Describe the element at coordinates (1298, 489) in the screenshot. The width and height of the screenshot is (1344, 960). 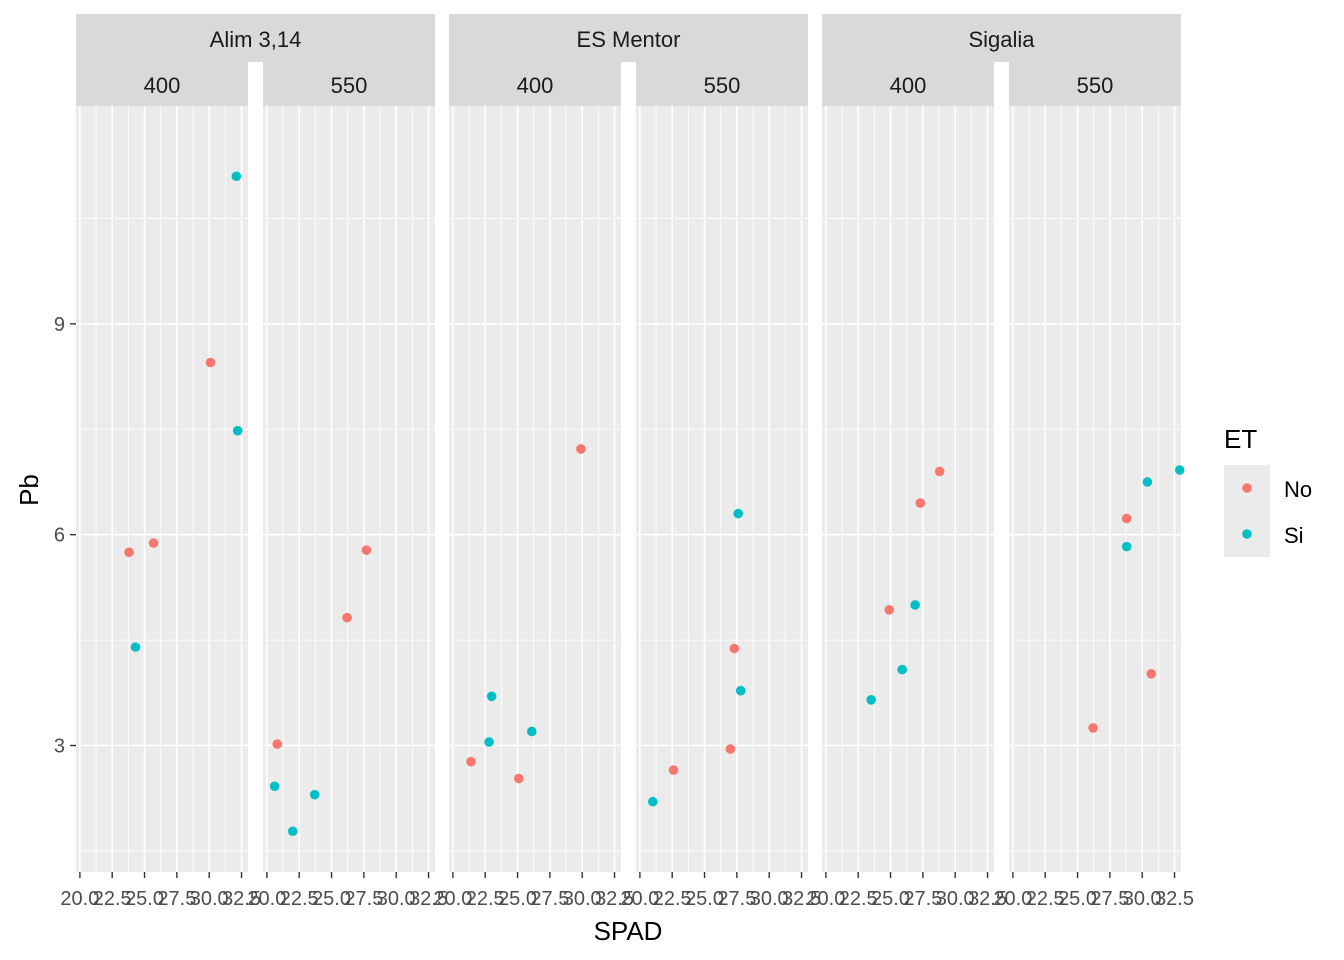
I see `legend-label-no: No` at that location.